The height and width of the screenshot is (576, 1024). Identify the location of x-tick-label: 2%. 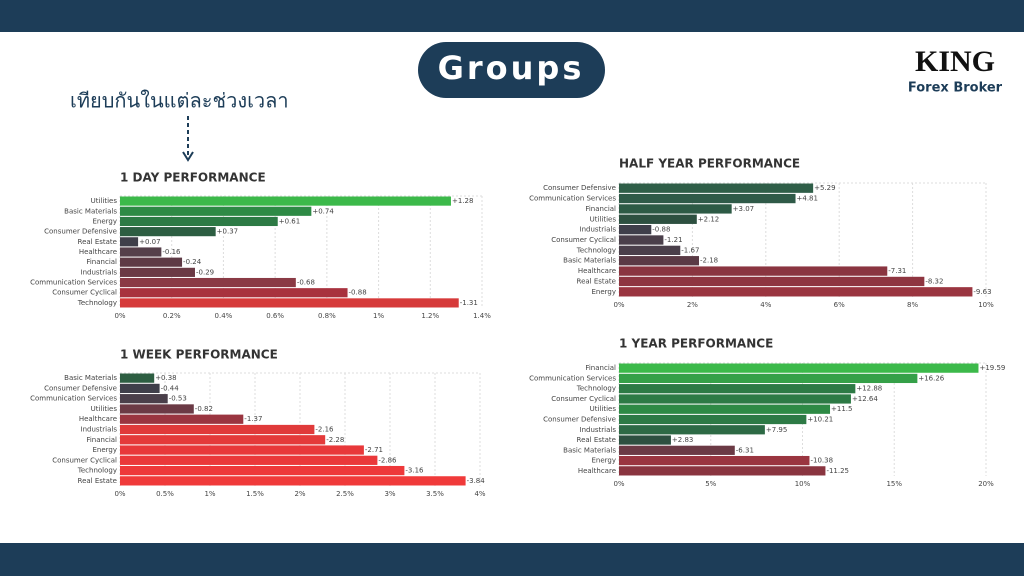
(299, 494).